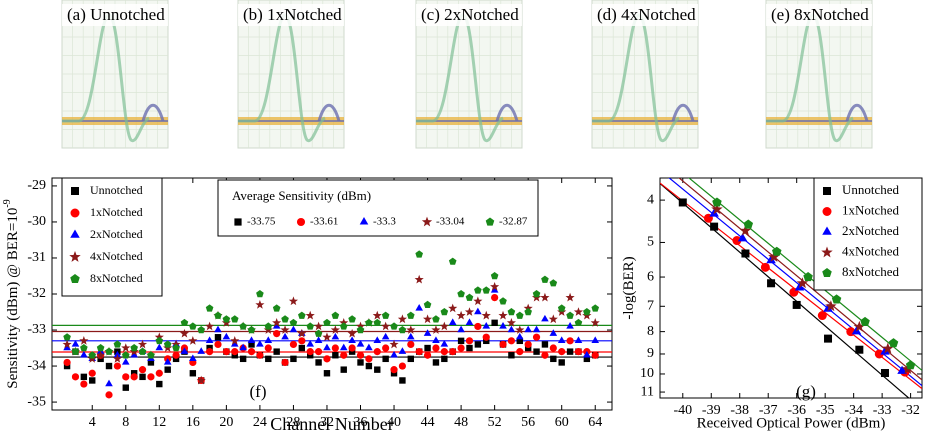  Describe the element at coordinates (159, 422) in the screenshot. I see `x-tick-label: 12` at that location.